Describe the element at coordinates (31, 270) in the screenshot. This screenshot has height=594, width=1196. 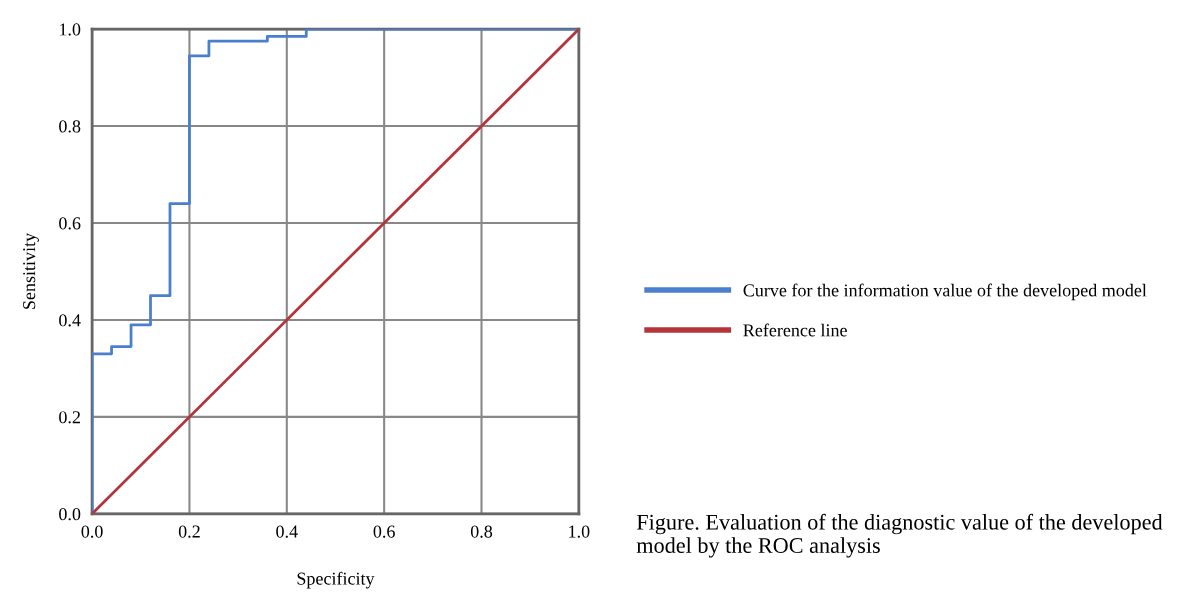
I see `y-axis-title: Sensitivity` at that location.